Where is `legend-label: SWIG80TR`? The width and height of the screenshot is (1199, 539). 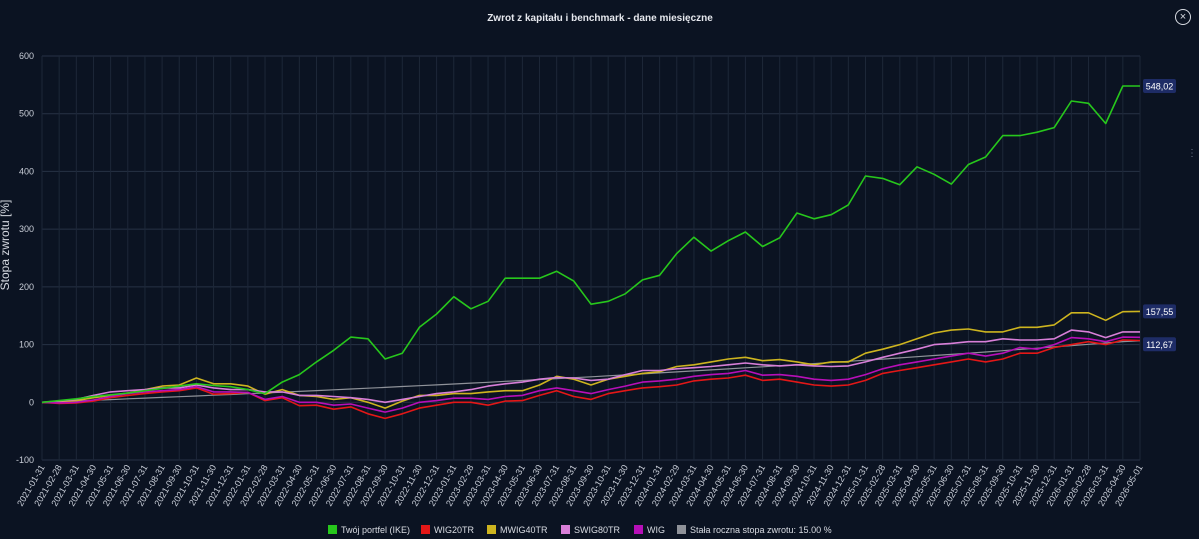
legend-label: SWIG80TR is located at coordinates (597, 530).